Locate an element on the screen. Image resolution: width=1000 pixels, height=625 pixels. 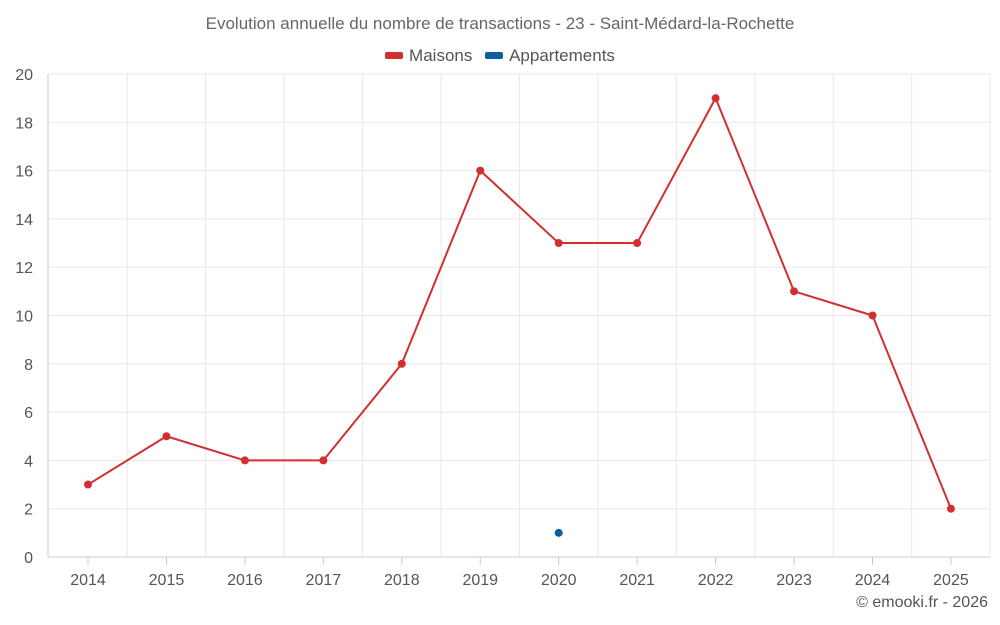
x-tick-label: 2018 is located at coordinates (402, 580).